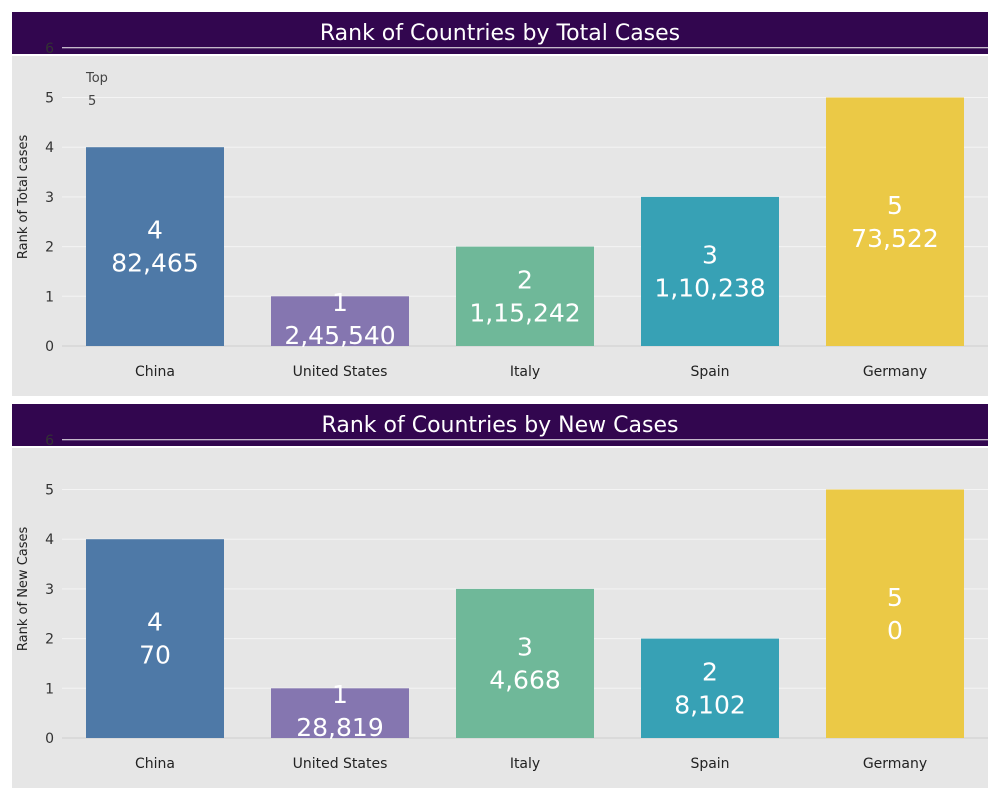  What do you see at coordinates (92, 101) in the screenshot?
I see `annotation-count: 5` at bounding box center [92, 101].